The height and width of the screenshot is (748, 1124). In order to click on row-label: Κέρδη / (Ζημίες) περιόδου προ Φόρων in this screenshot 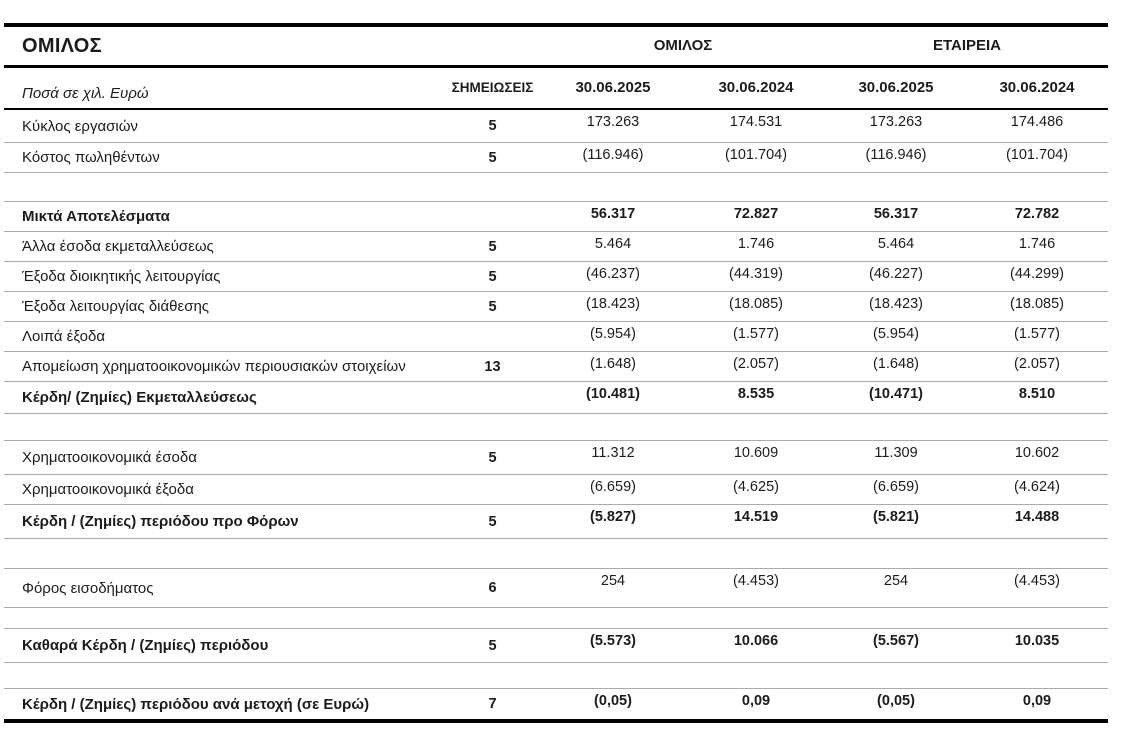, I will do `click(160, 521)`.